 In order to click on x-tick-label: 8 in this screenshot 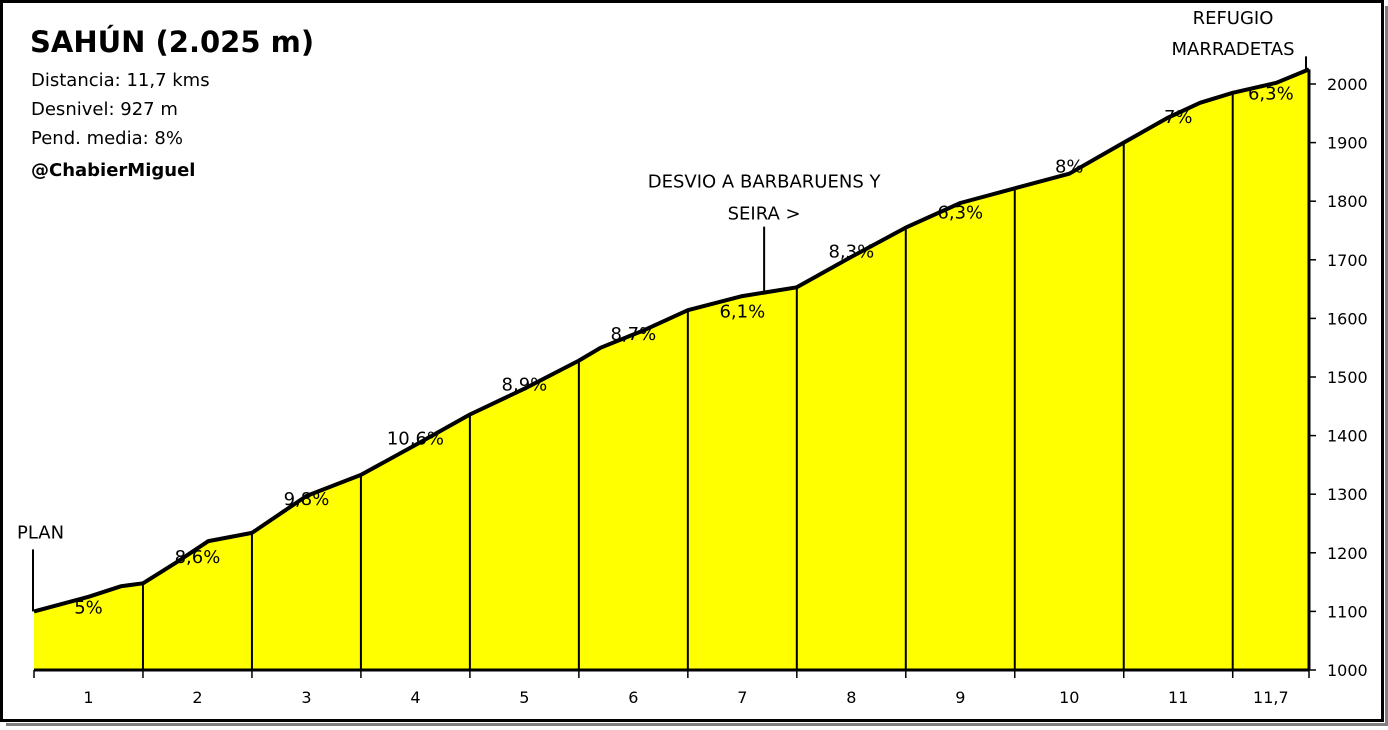, I will do `click(851, 697)`.